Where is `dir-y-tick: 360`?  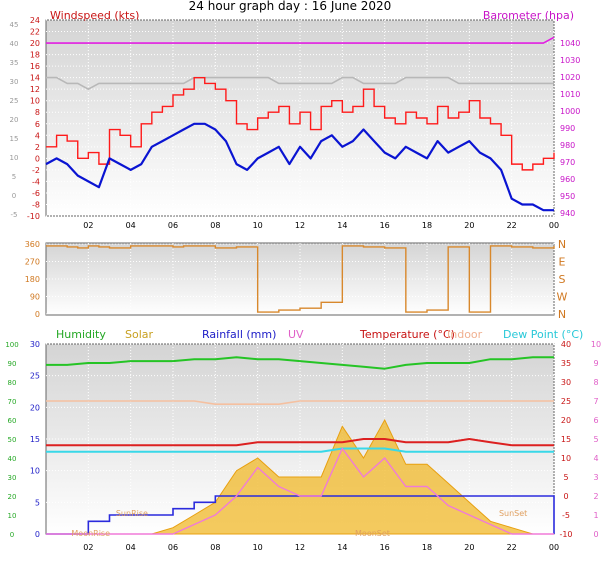 dir-y-tick: 360 is located at coordinates (32, 244).